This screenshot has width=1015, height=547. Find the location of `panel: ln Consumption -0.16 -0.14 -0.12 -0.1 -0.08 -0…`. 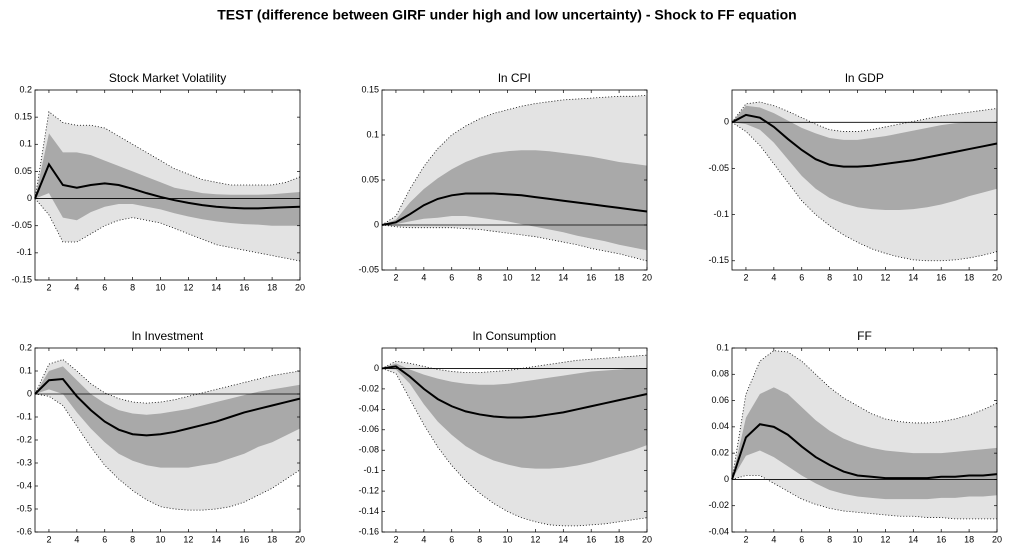

panel: ln Consumption -0.16 -0.14 -0.12 -0.1 -0.08 -0… is located at coordinates (505, 436).